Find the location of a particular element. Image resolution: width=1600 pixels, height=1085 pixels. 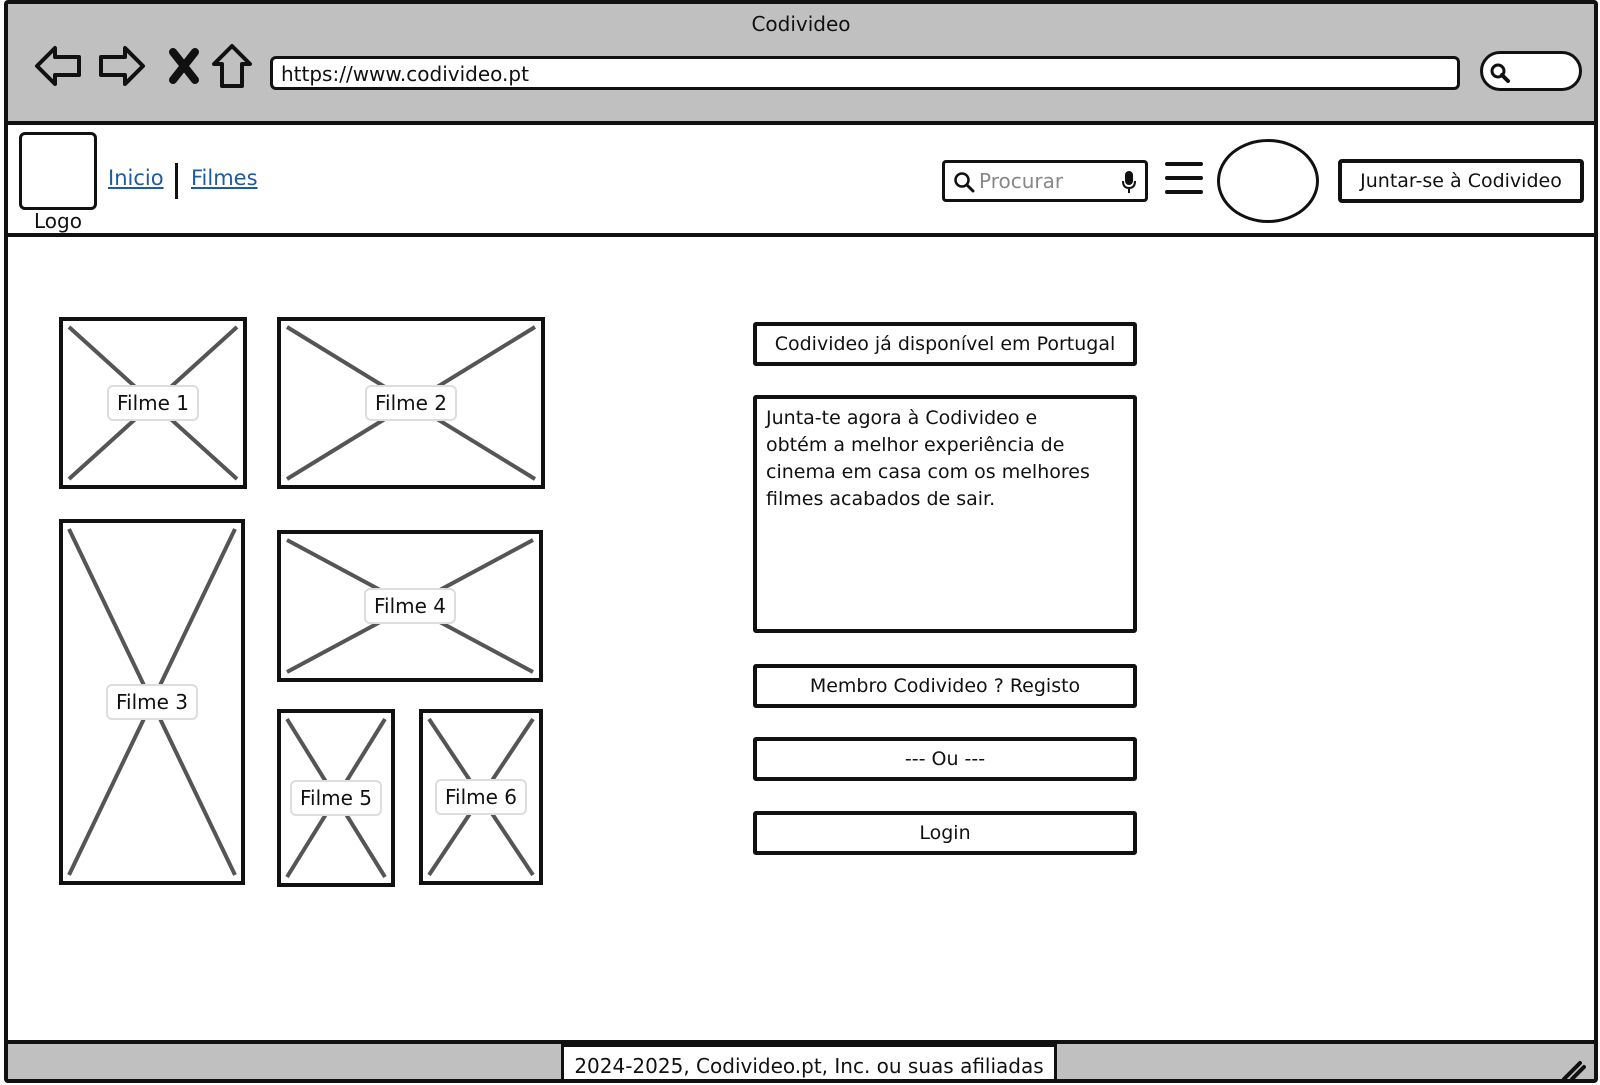

movie-tile-4: Filme 4 is located at coordinates (410, 606).